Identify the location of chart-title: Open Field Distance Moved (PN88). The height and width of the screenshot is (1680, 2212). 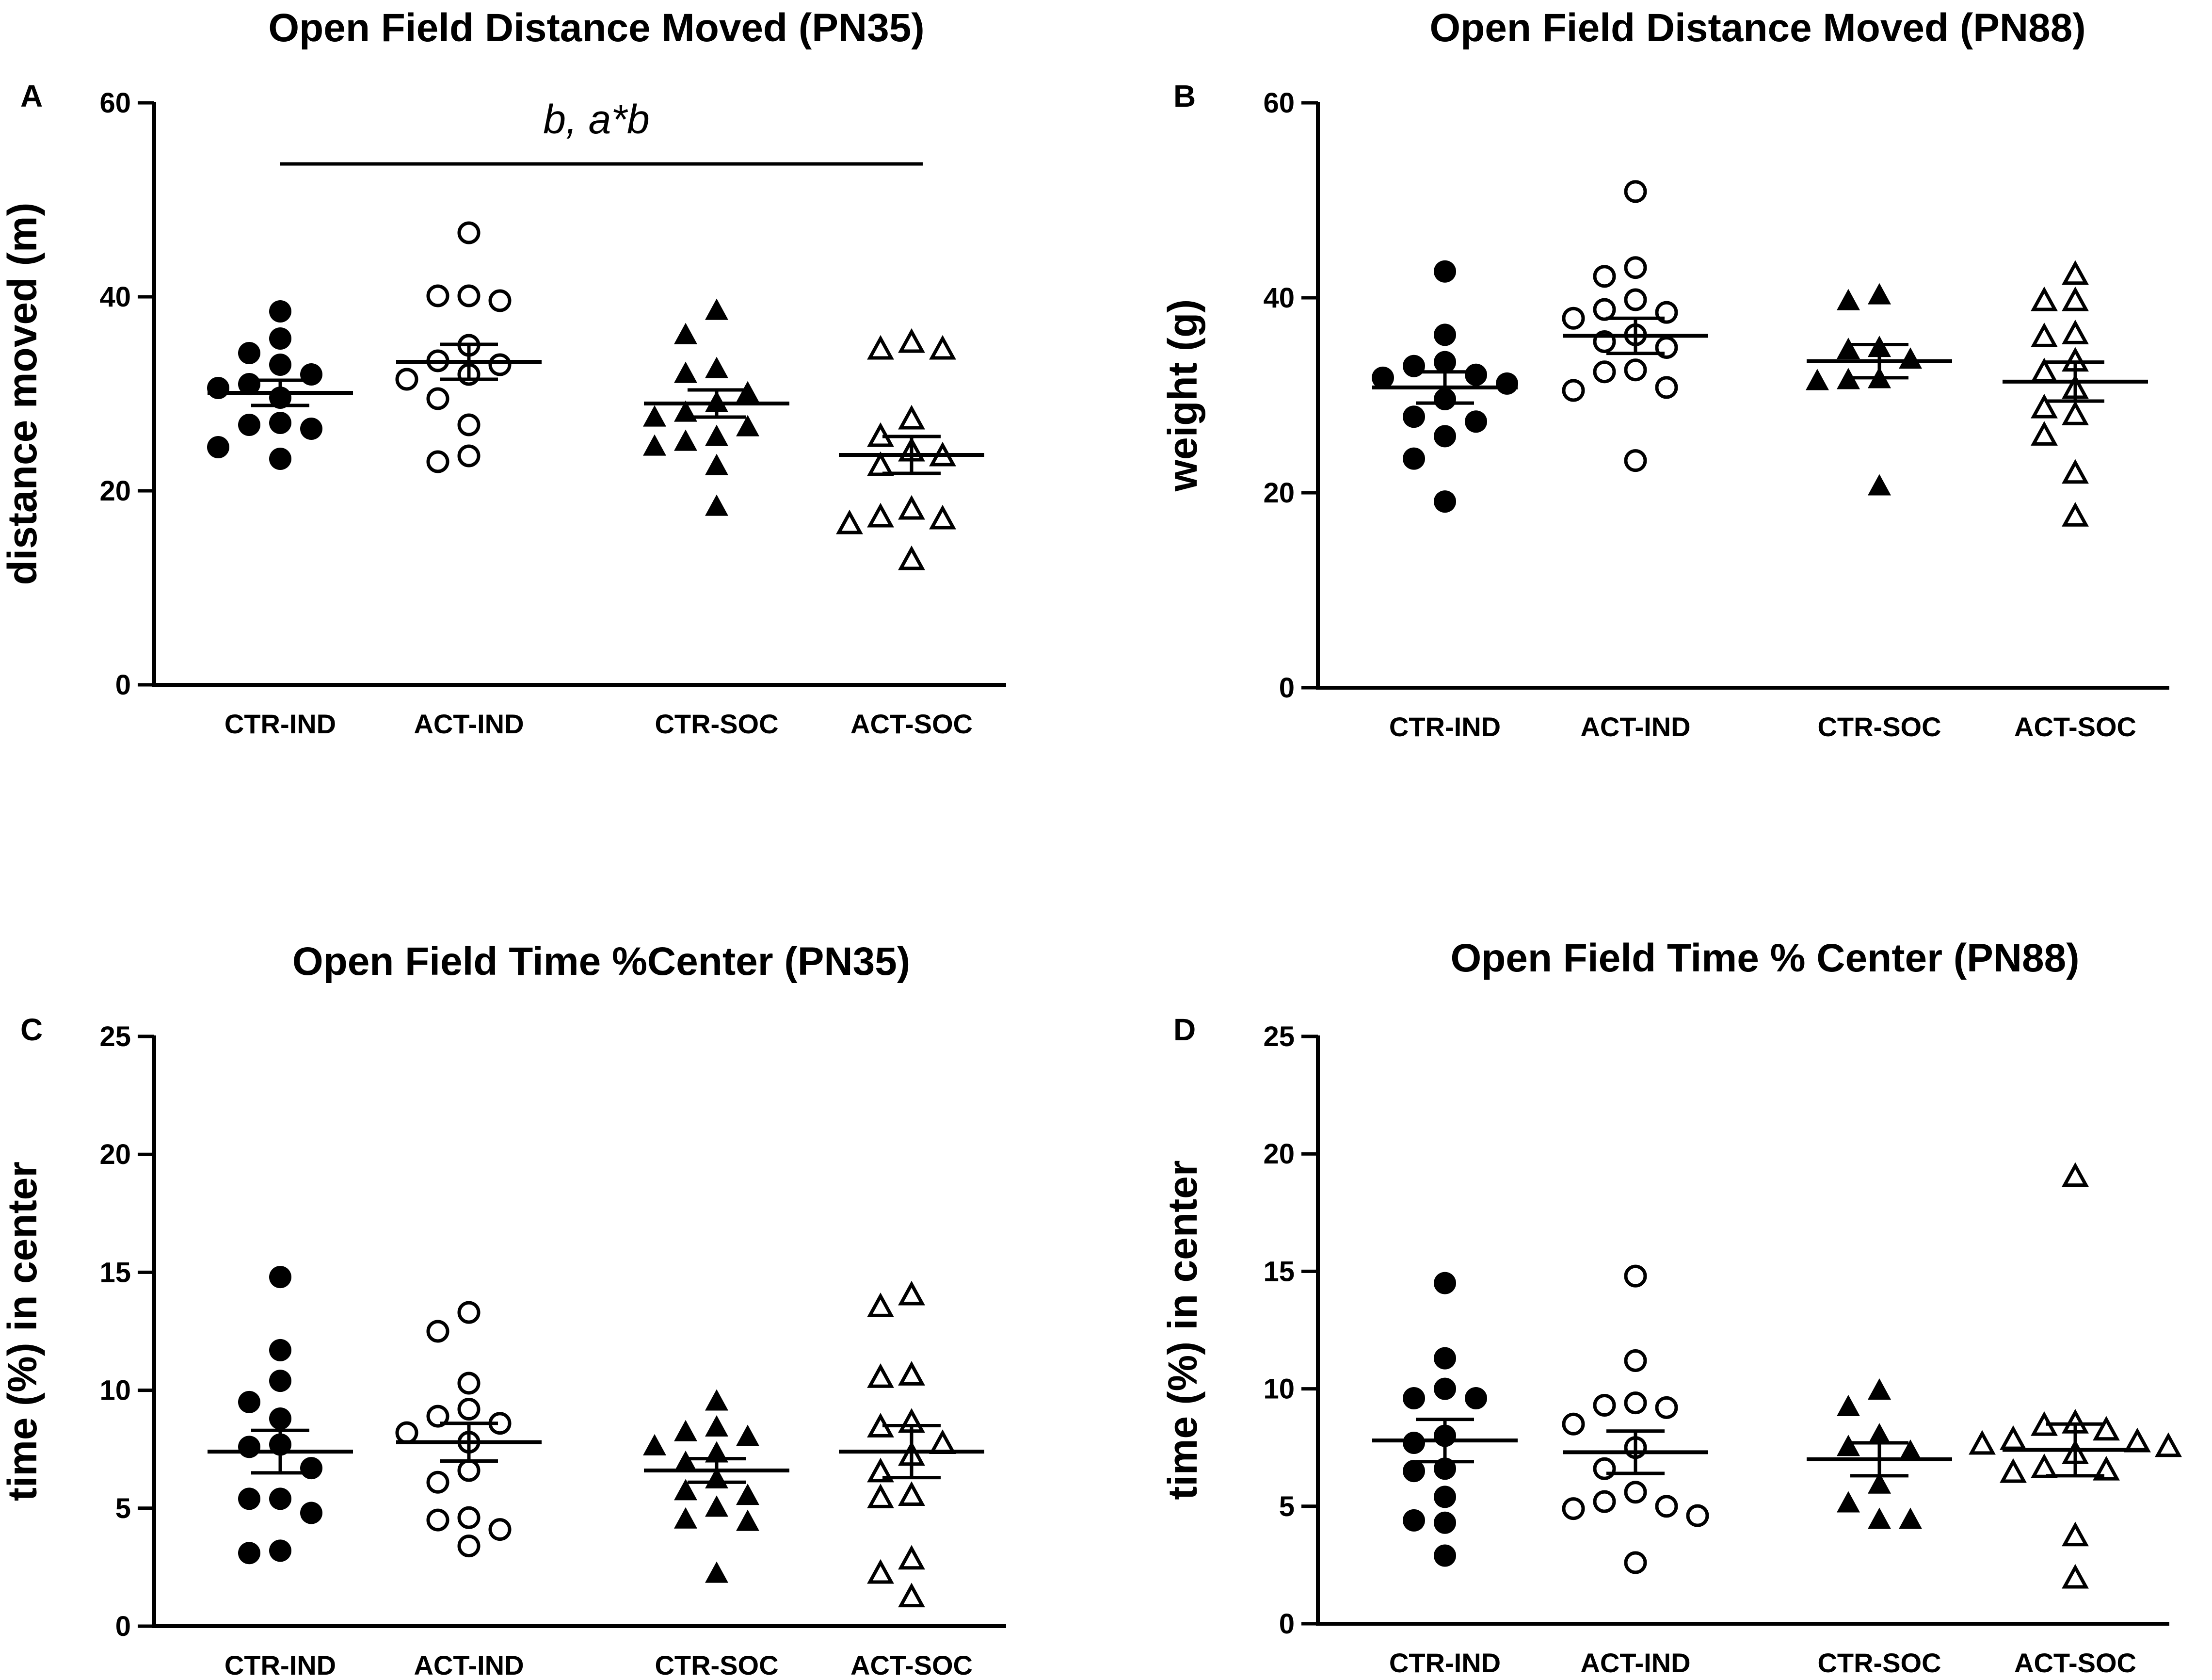
(1757, 28).